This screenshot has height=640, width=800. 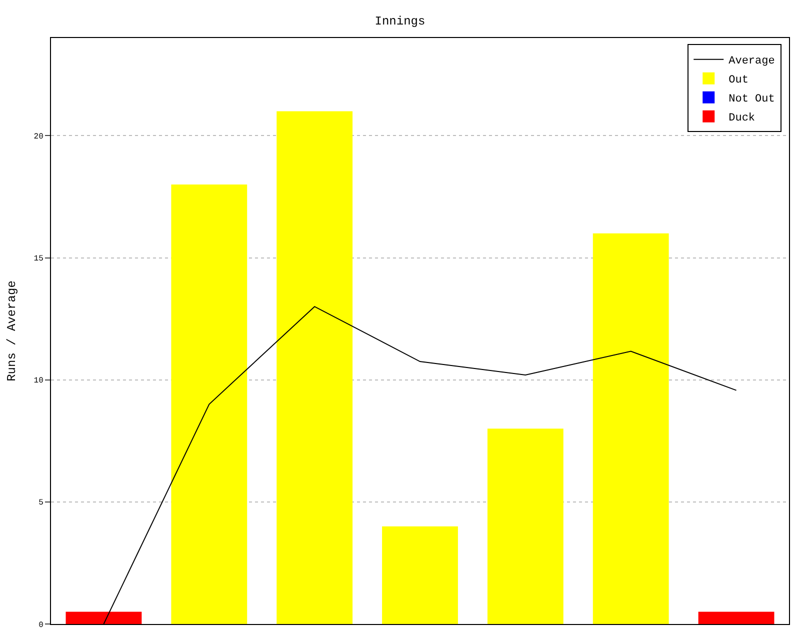 What do you see at coordinates (12, 331) in the screenshot?
I see `y-axis-title: Runs / Average` at bounding box center [12, 331].